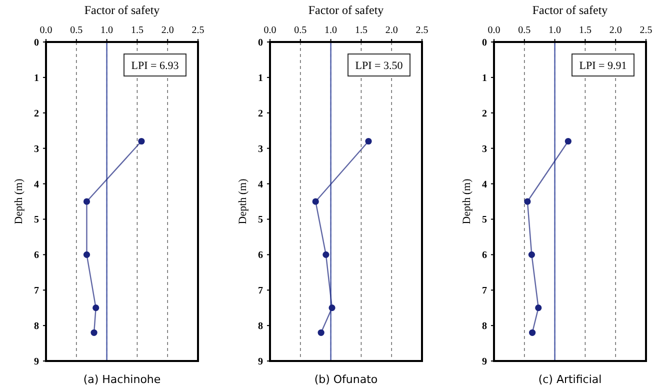 This screenshot has height=392, width=672. Describe the element at coordinates (155, 66) in the screenshot. I see `annotation: LPI = 6.93` at that location.